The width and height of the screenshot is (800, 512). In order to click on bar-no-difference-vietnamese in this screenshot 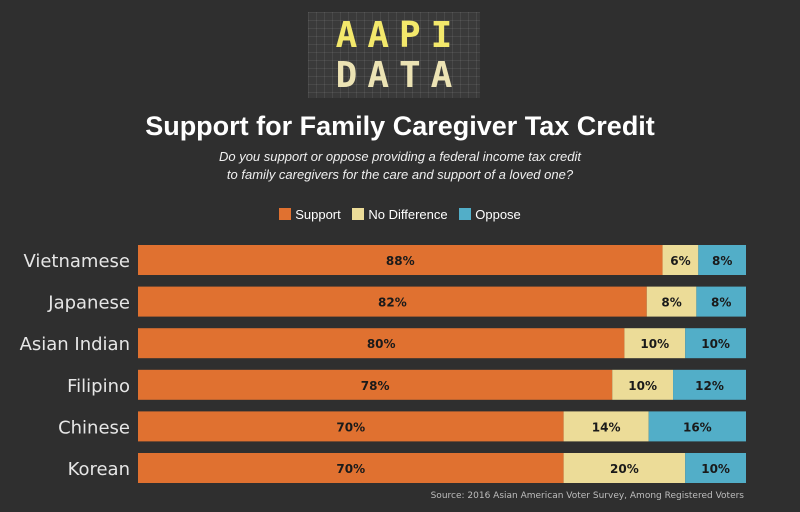, I will do `click(680, 260)`.